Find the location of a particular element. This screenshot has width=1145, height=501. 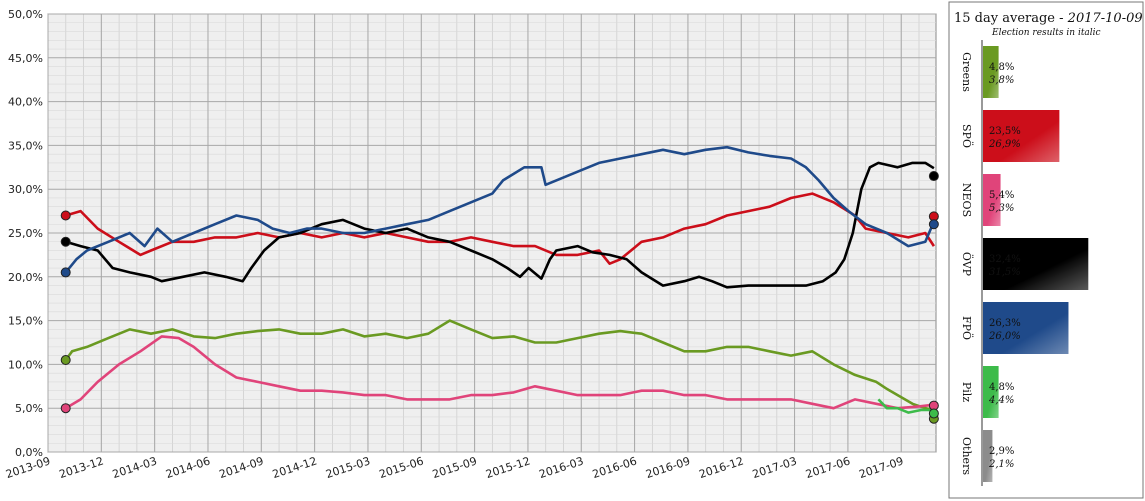

y-tick-label: 50,0% is located at coordinates (25, 14).